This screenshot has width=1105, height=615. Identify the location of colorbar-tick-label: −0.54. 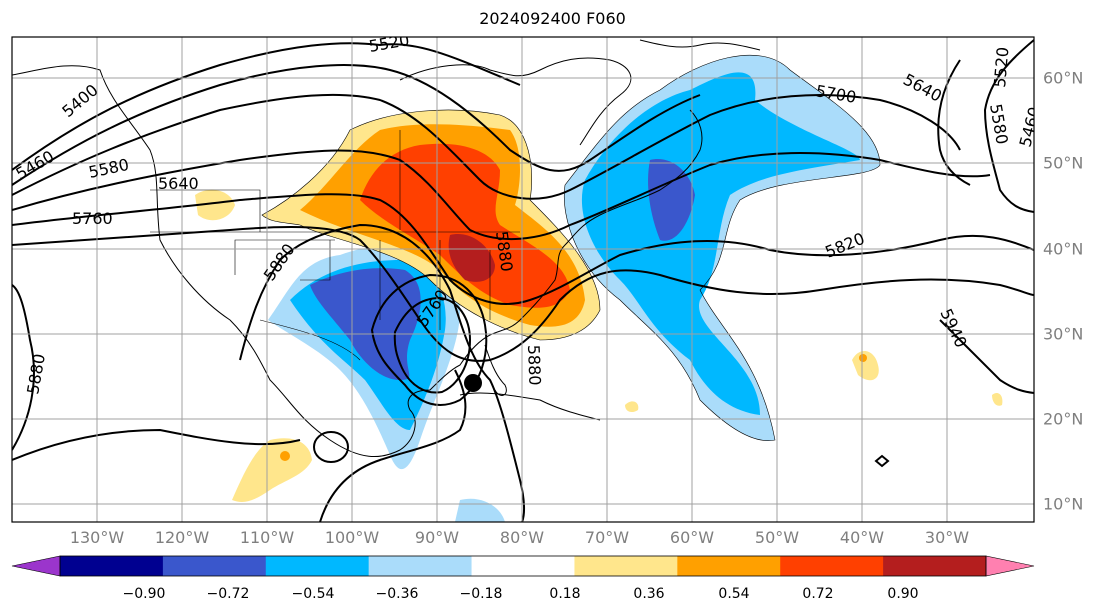
(313, 594).